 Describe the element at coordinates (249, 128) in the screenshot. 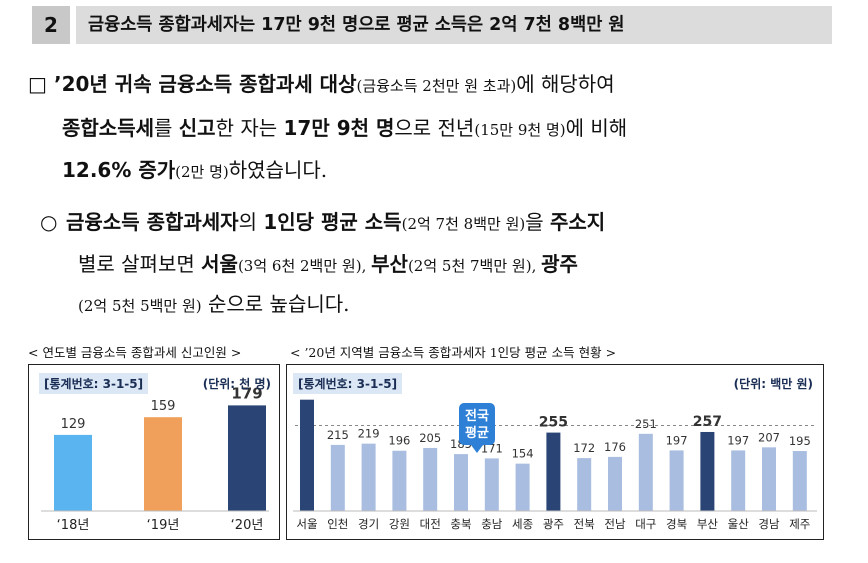

I see `p1-text: 한 자는` at that location.